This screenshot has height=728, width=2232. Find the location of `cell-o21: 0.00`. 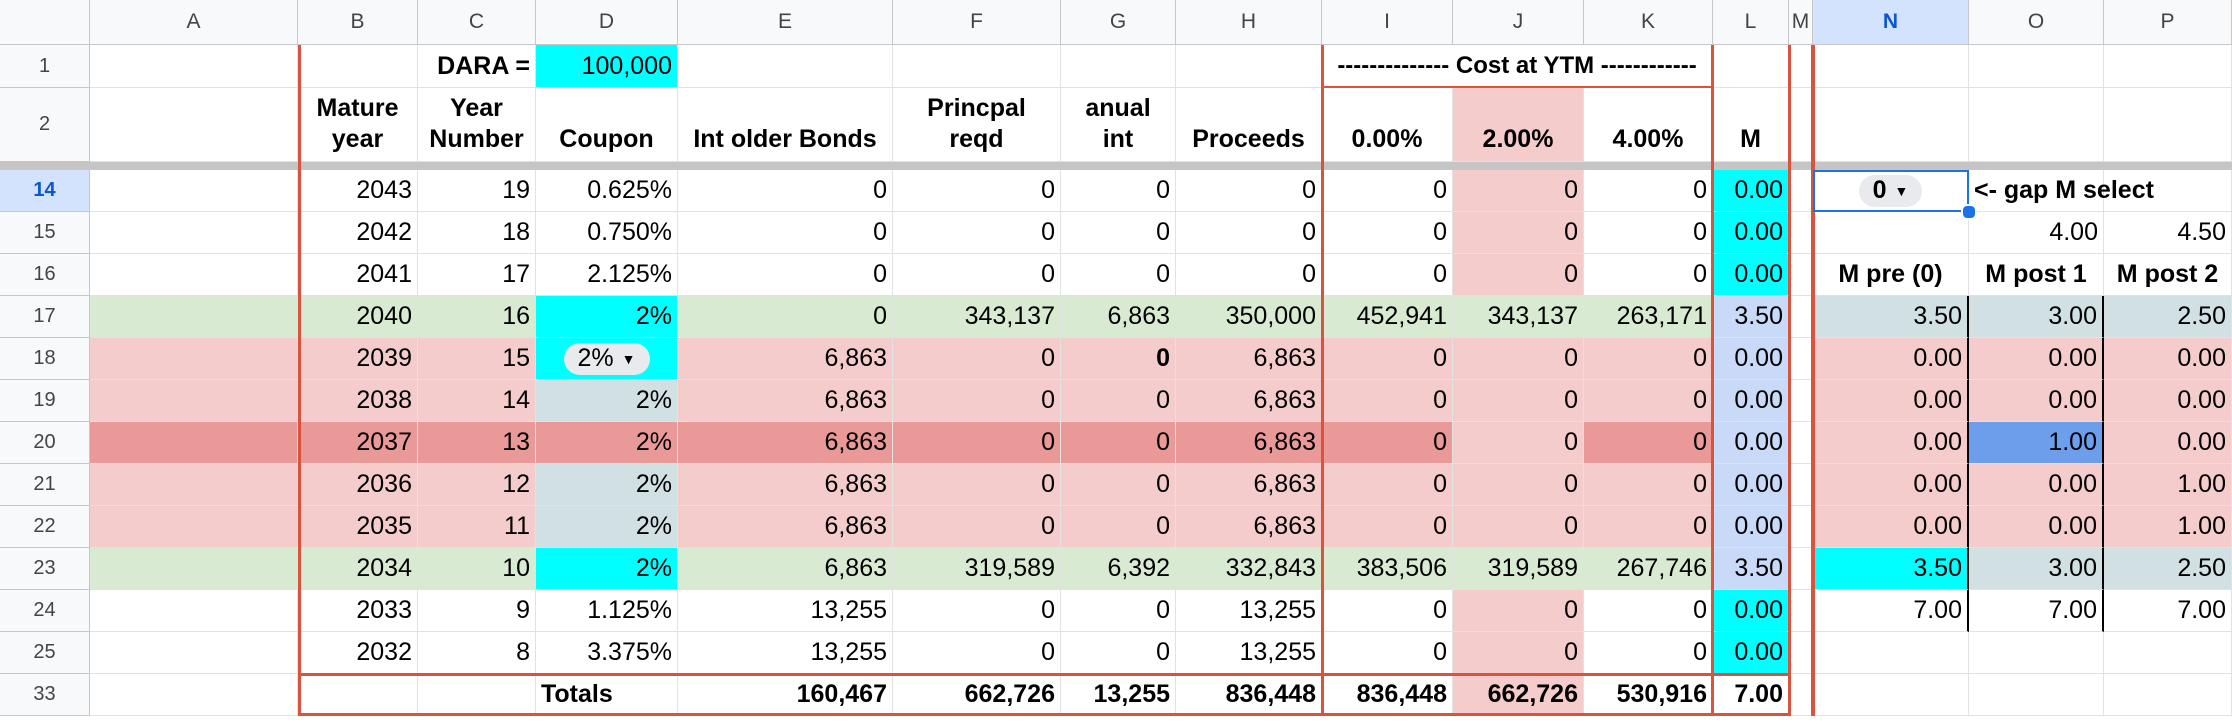

cell-o21: 0.00 is located at coordinates (2036, 485).